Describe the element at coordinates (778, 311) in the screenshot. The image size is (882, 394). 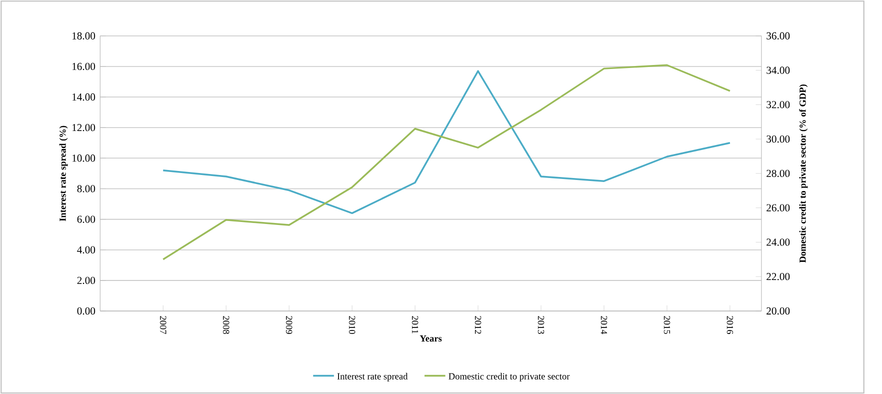
I see `y2-tick-label: 20.00` at that location.